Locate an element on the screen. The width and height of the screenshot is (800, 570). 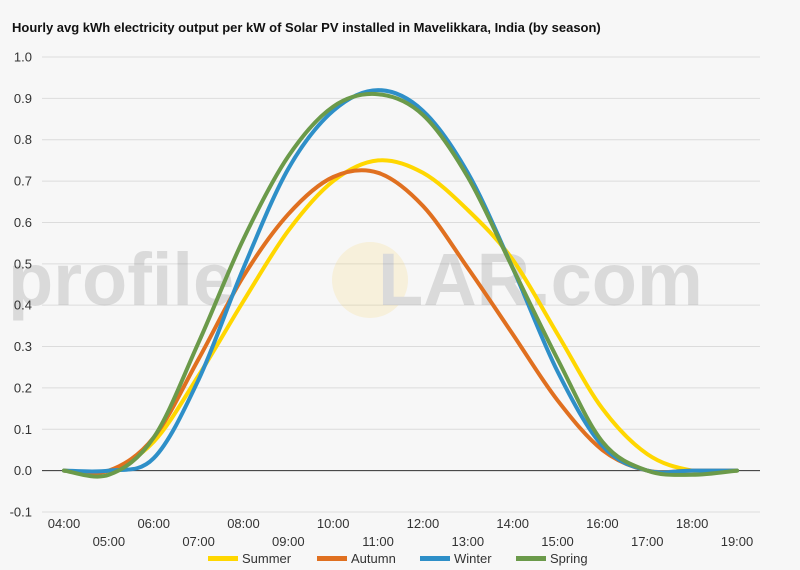
x-tick-label: 17:00 is located at coordinates (647, 541).